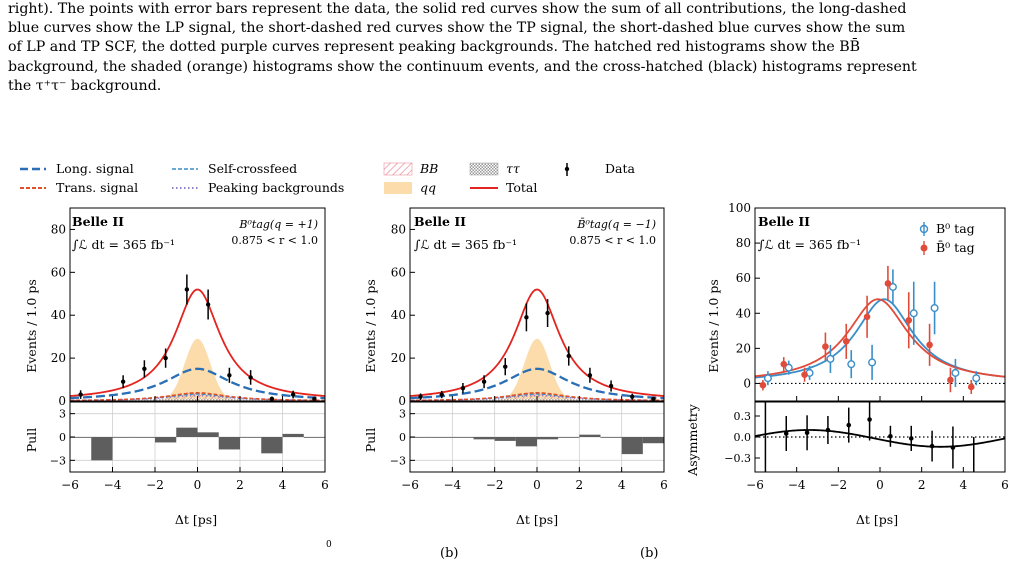 This screenshot has width=1030, height=566. I want to click on caption-fragment-left: (b), so click(449, 553).